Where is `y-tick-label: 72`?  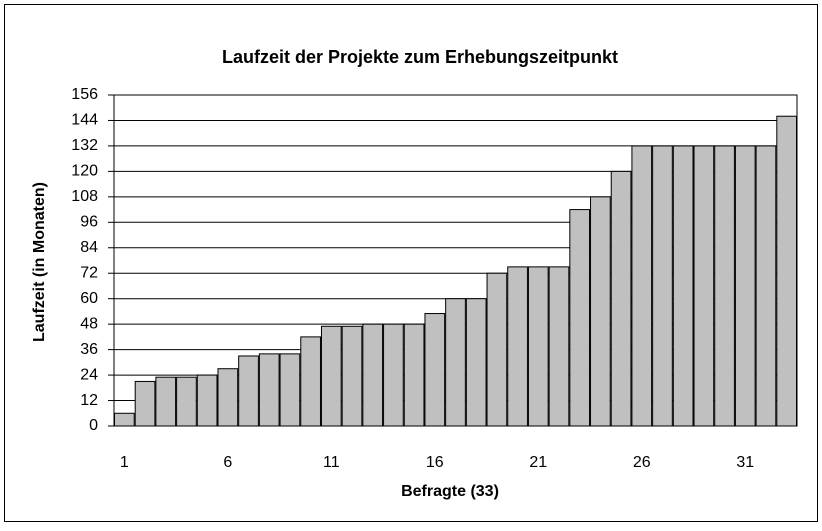
y-tick-label: 72 is located at coordinates (89, 272).